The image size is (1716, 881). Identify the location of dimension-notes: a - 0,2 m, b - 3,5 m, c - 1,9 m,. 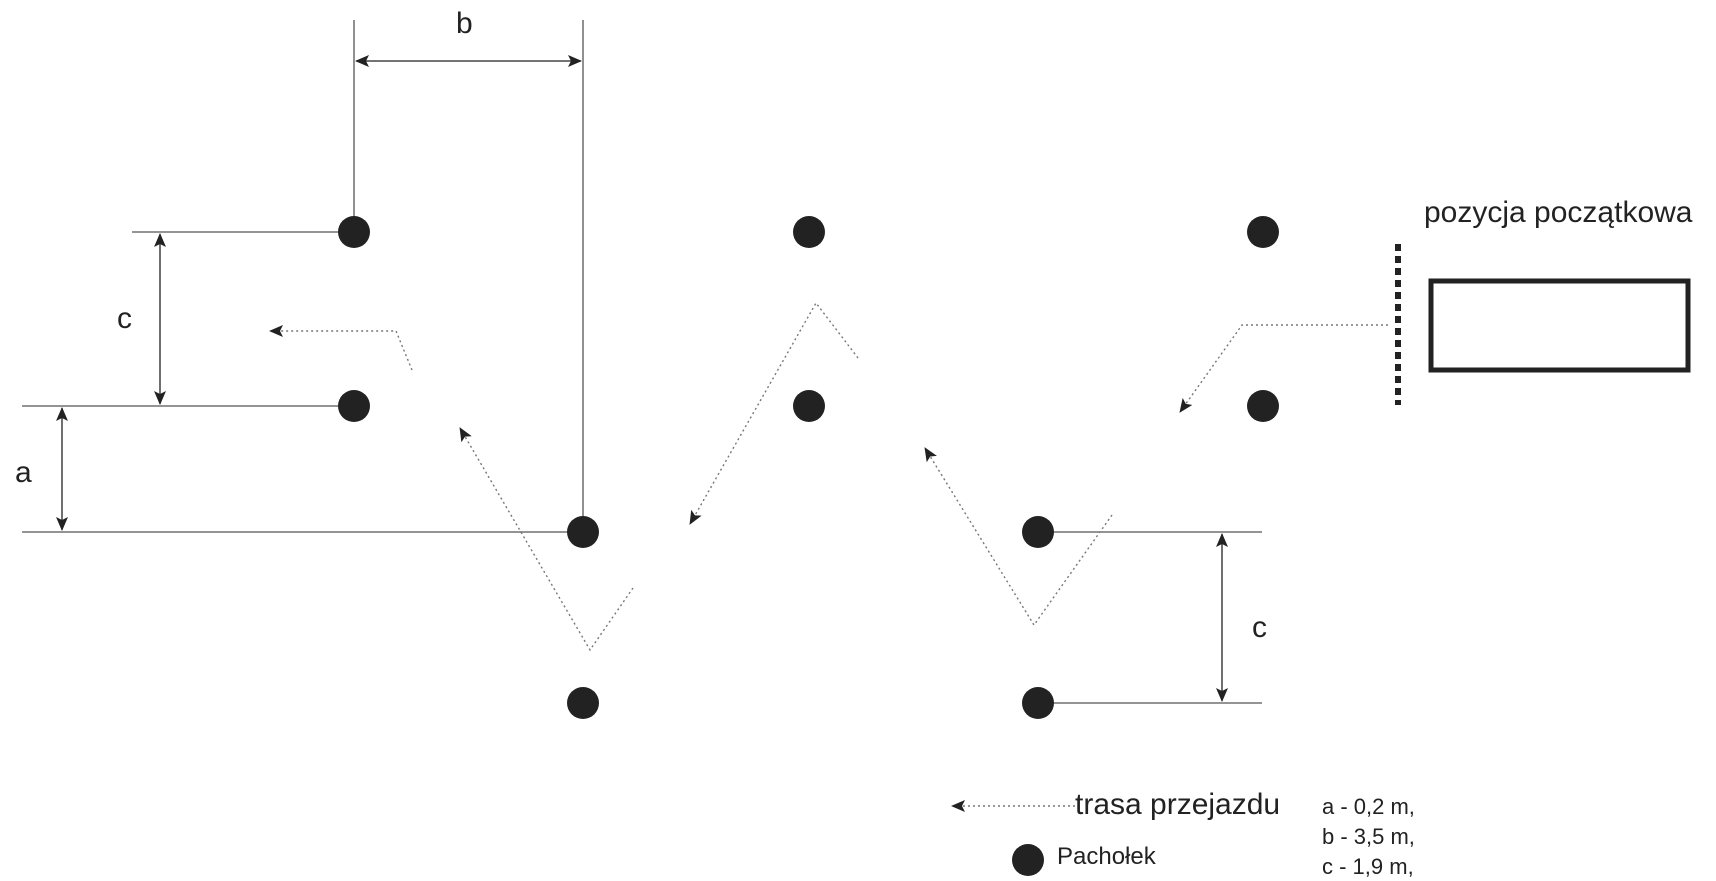
(1368, 836).